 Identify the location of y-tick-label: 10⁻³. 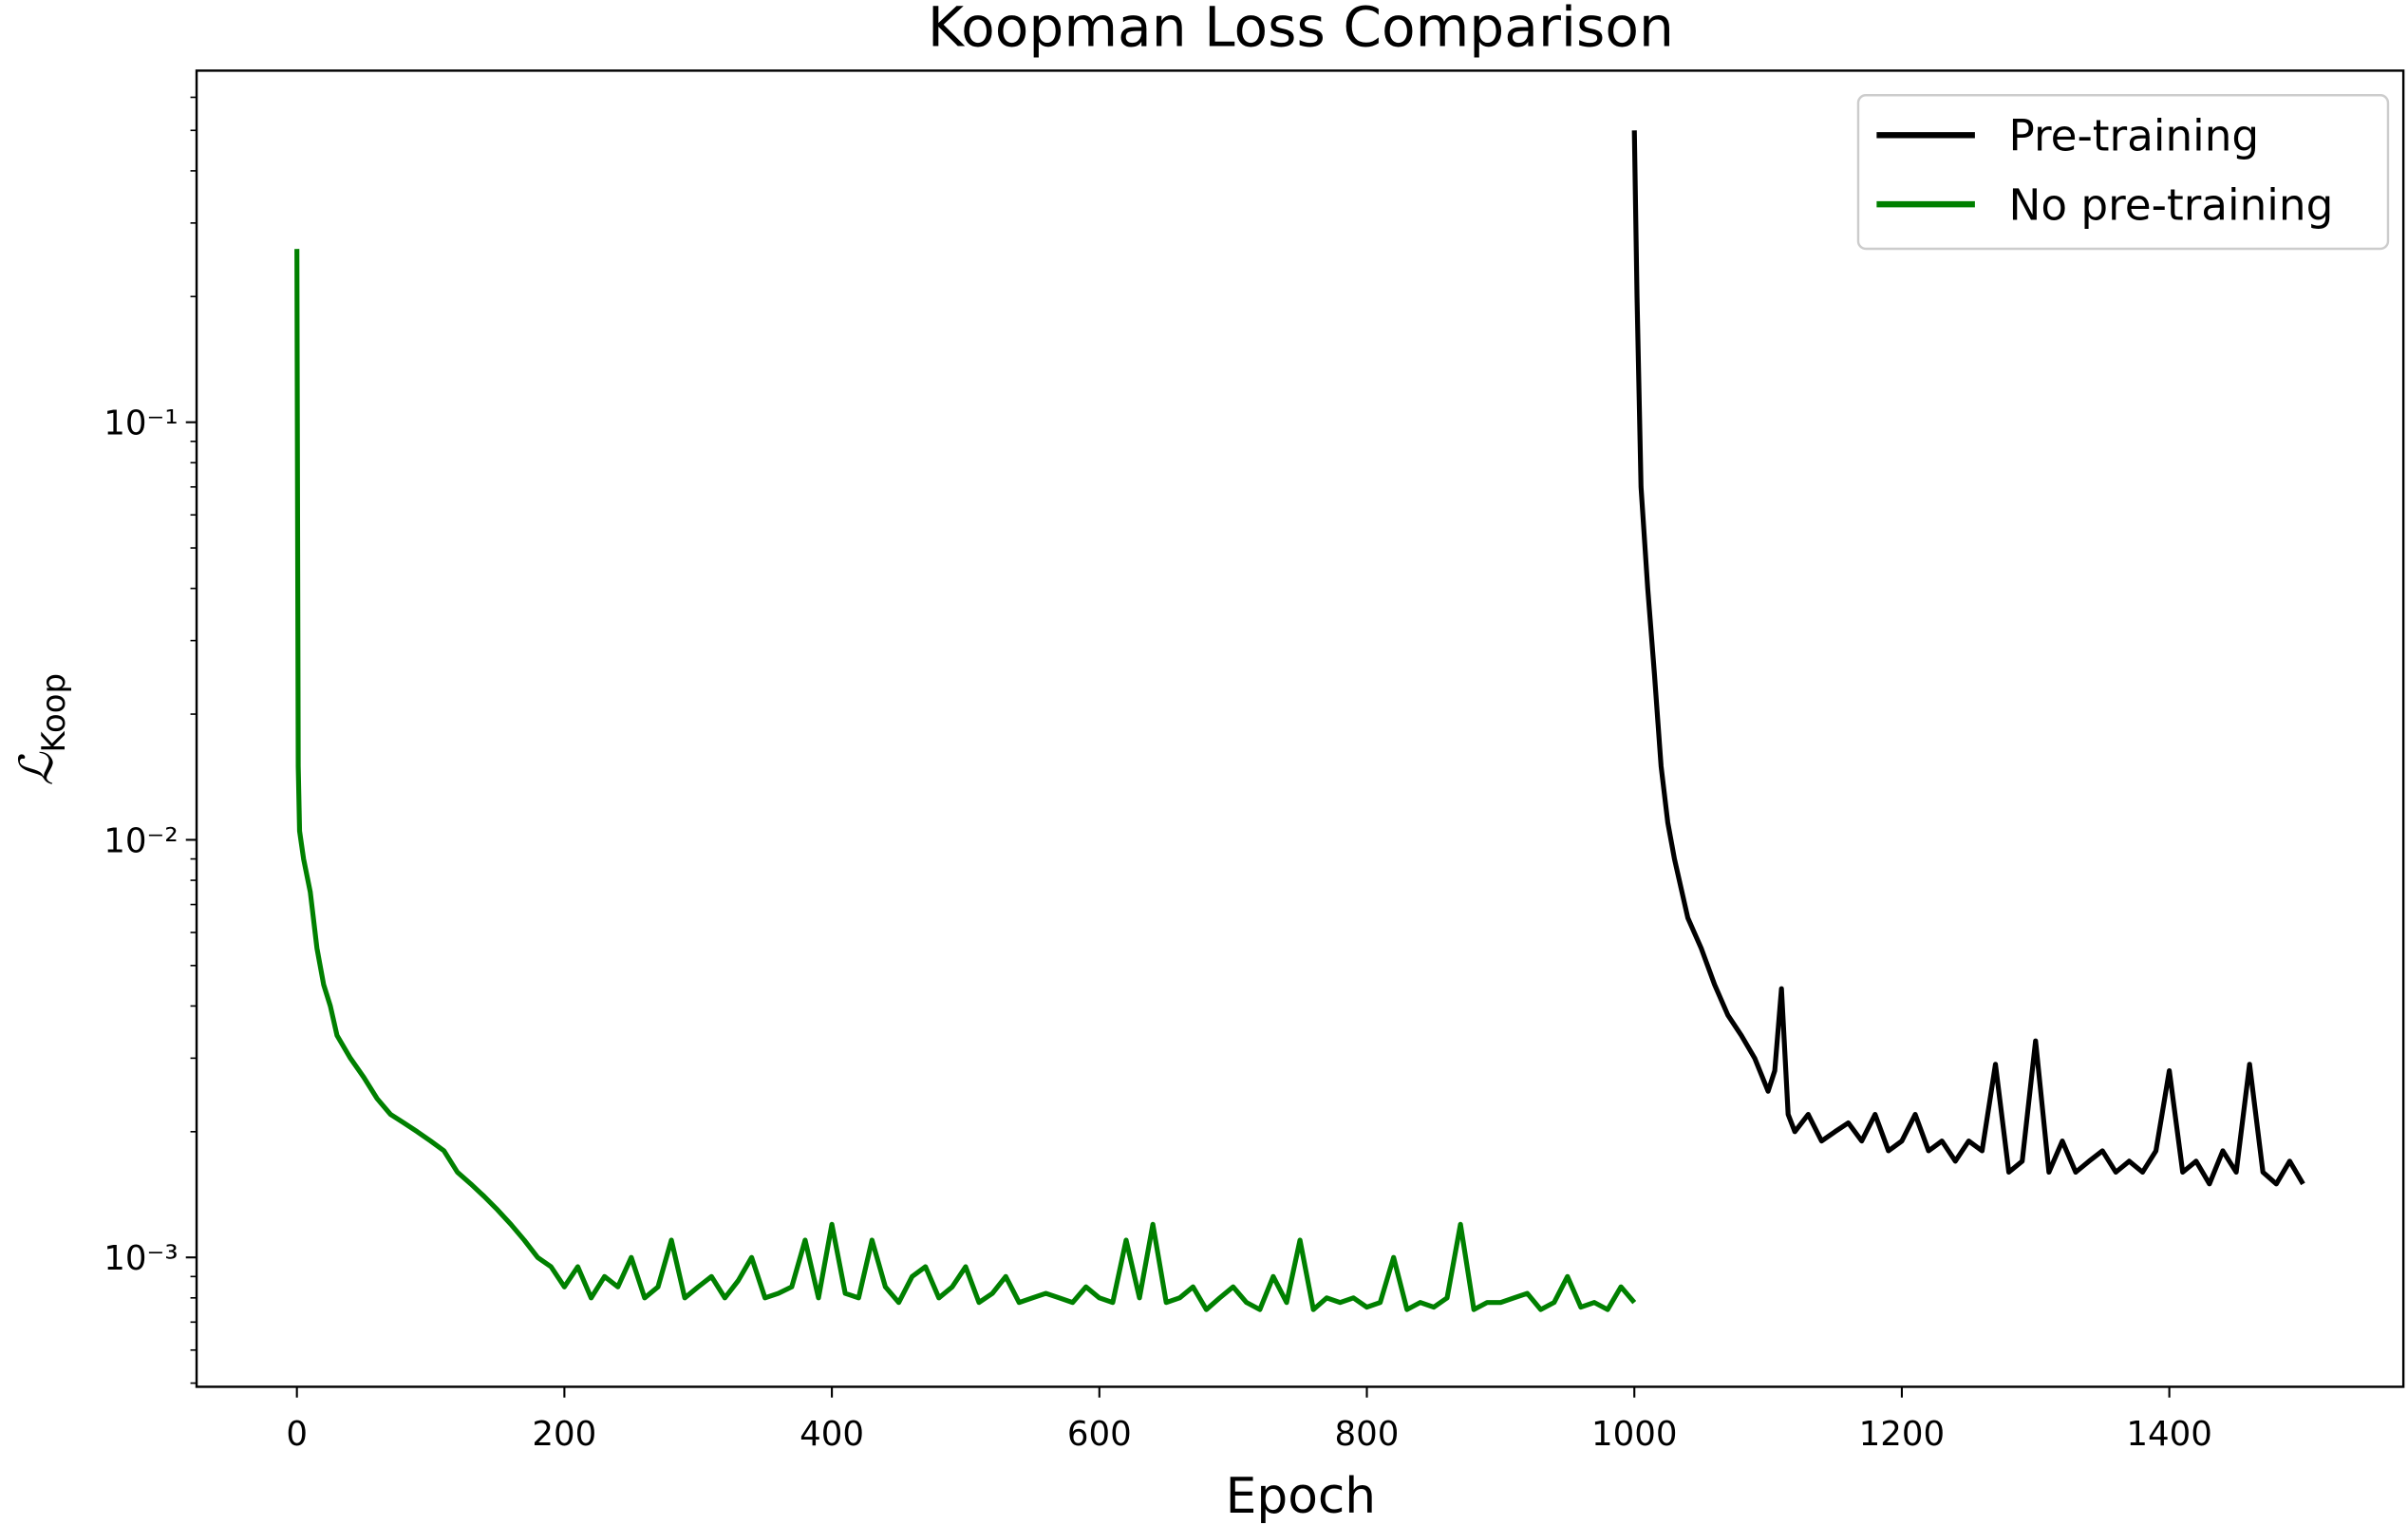
(140, 1259).